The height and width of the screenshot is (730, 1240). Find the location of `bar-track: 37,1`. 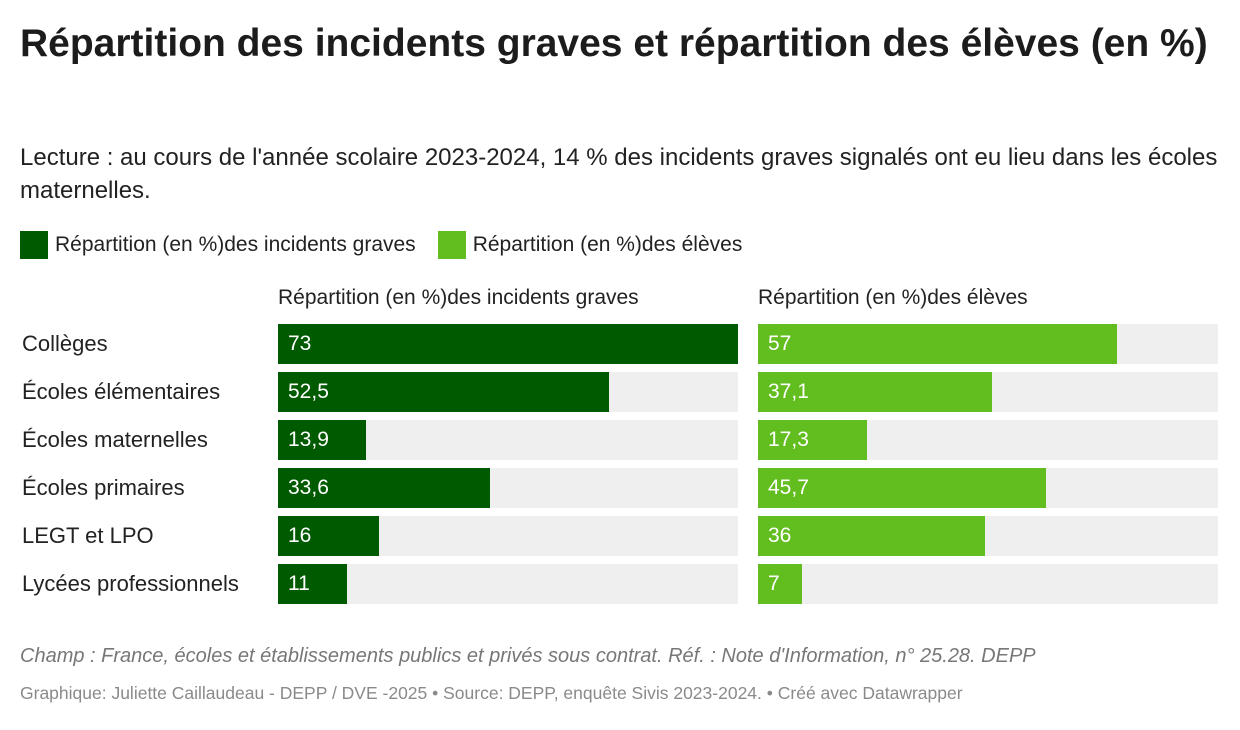

bar-track: 37,1 is located at coordinates (988, 392).